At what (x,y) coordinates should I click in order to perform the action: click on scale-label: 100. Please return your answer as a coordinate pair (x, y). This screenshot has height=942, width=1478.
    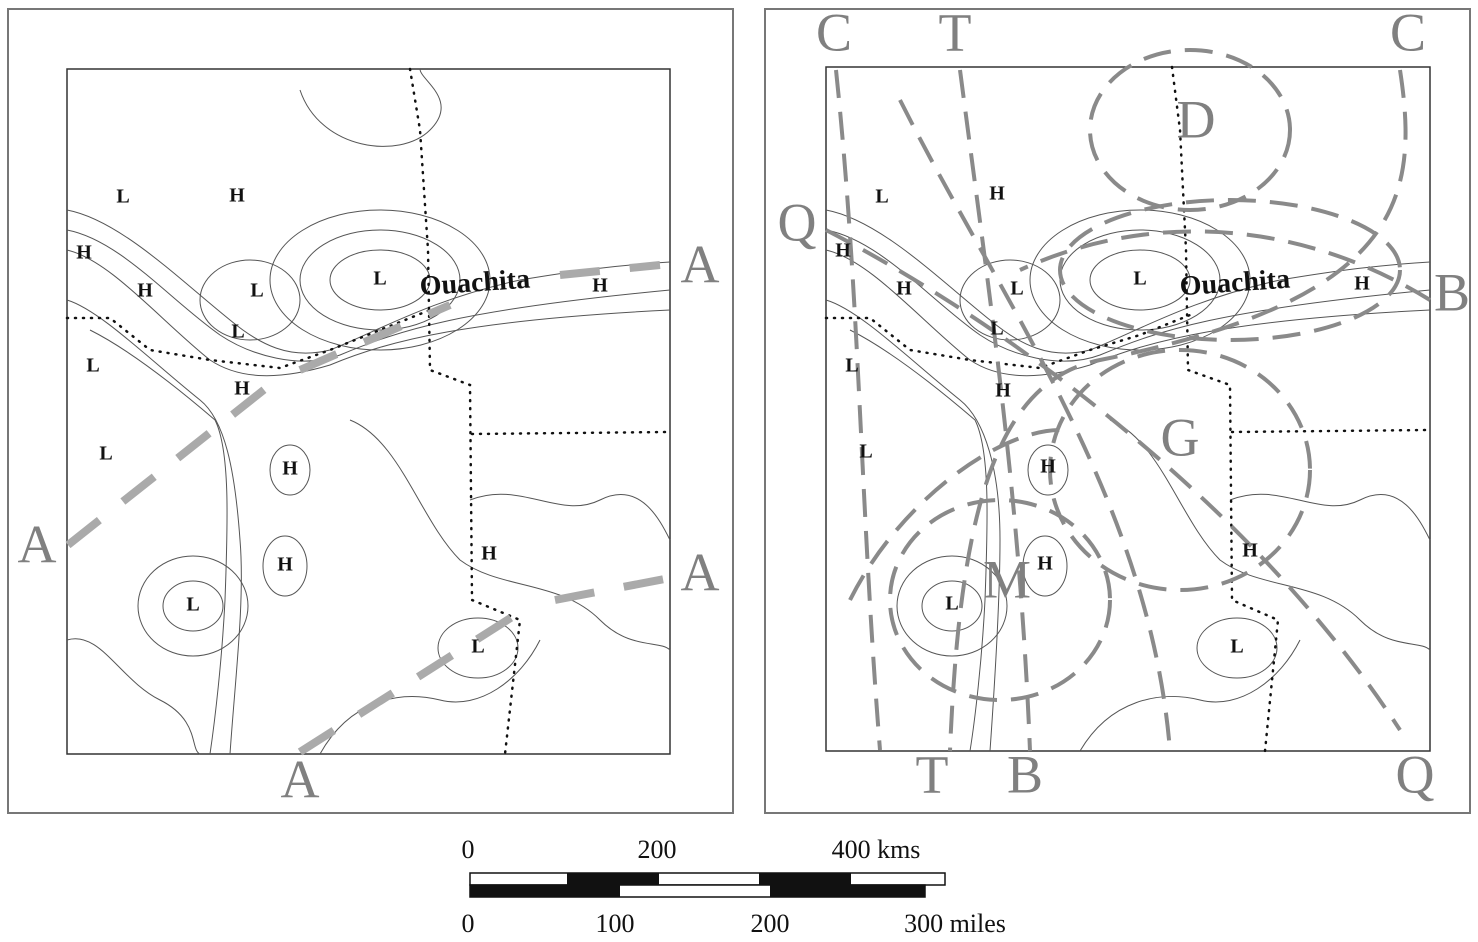
    Looking at the image, I should click on (615, 923).